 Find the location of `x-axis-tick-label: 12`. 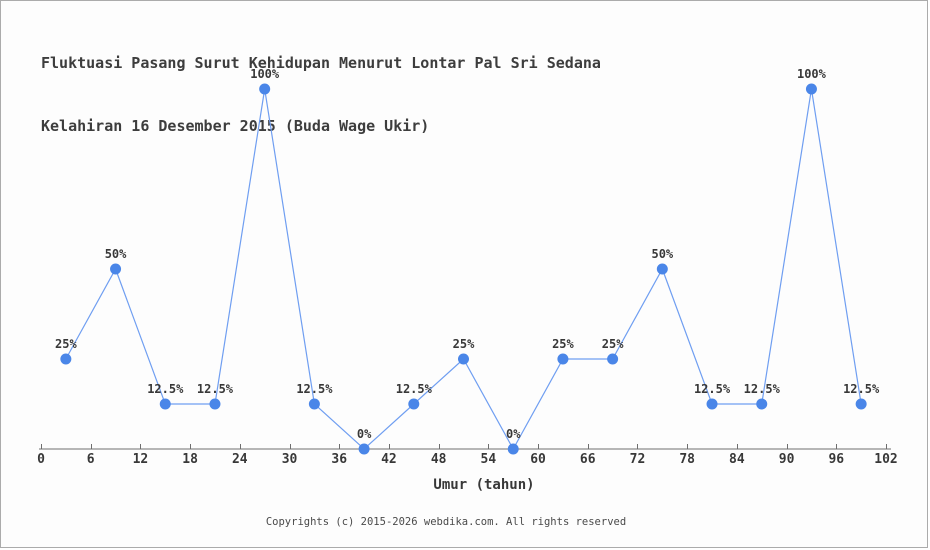

x-axis-tick-label: 12 is located at coordinates (141, 459).